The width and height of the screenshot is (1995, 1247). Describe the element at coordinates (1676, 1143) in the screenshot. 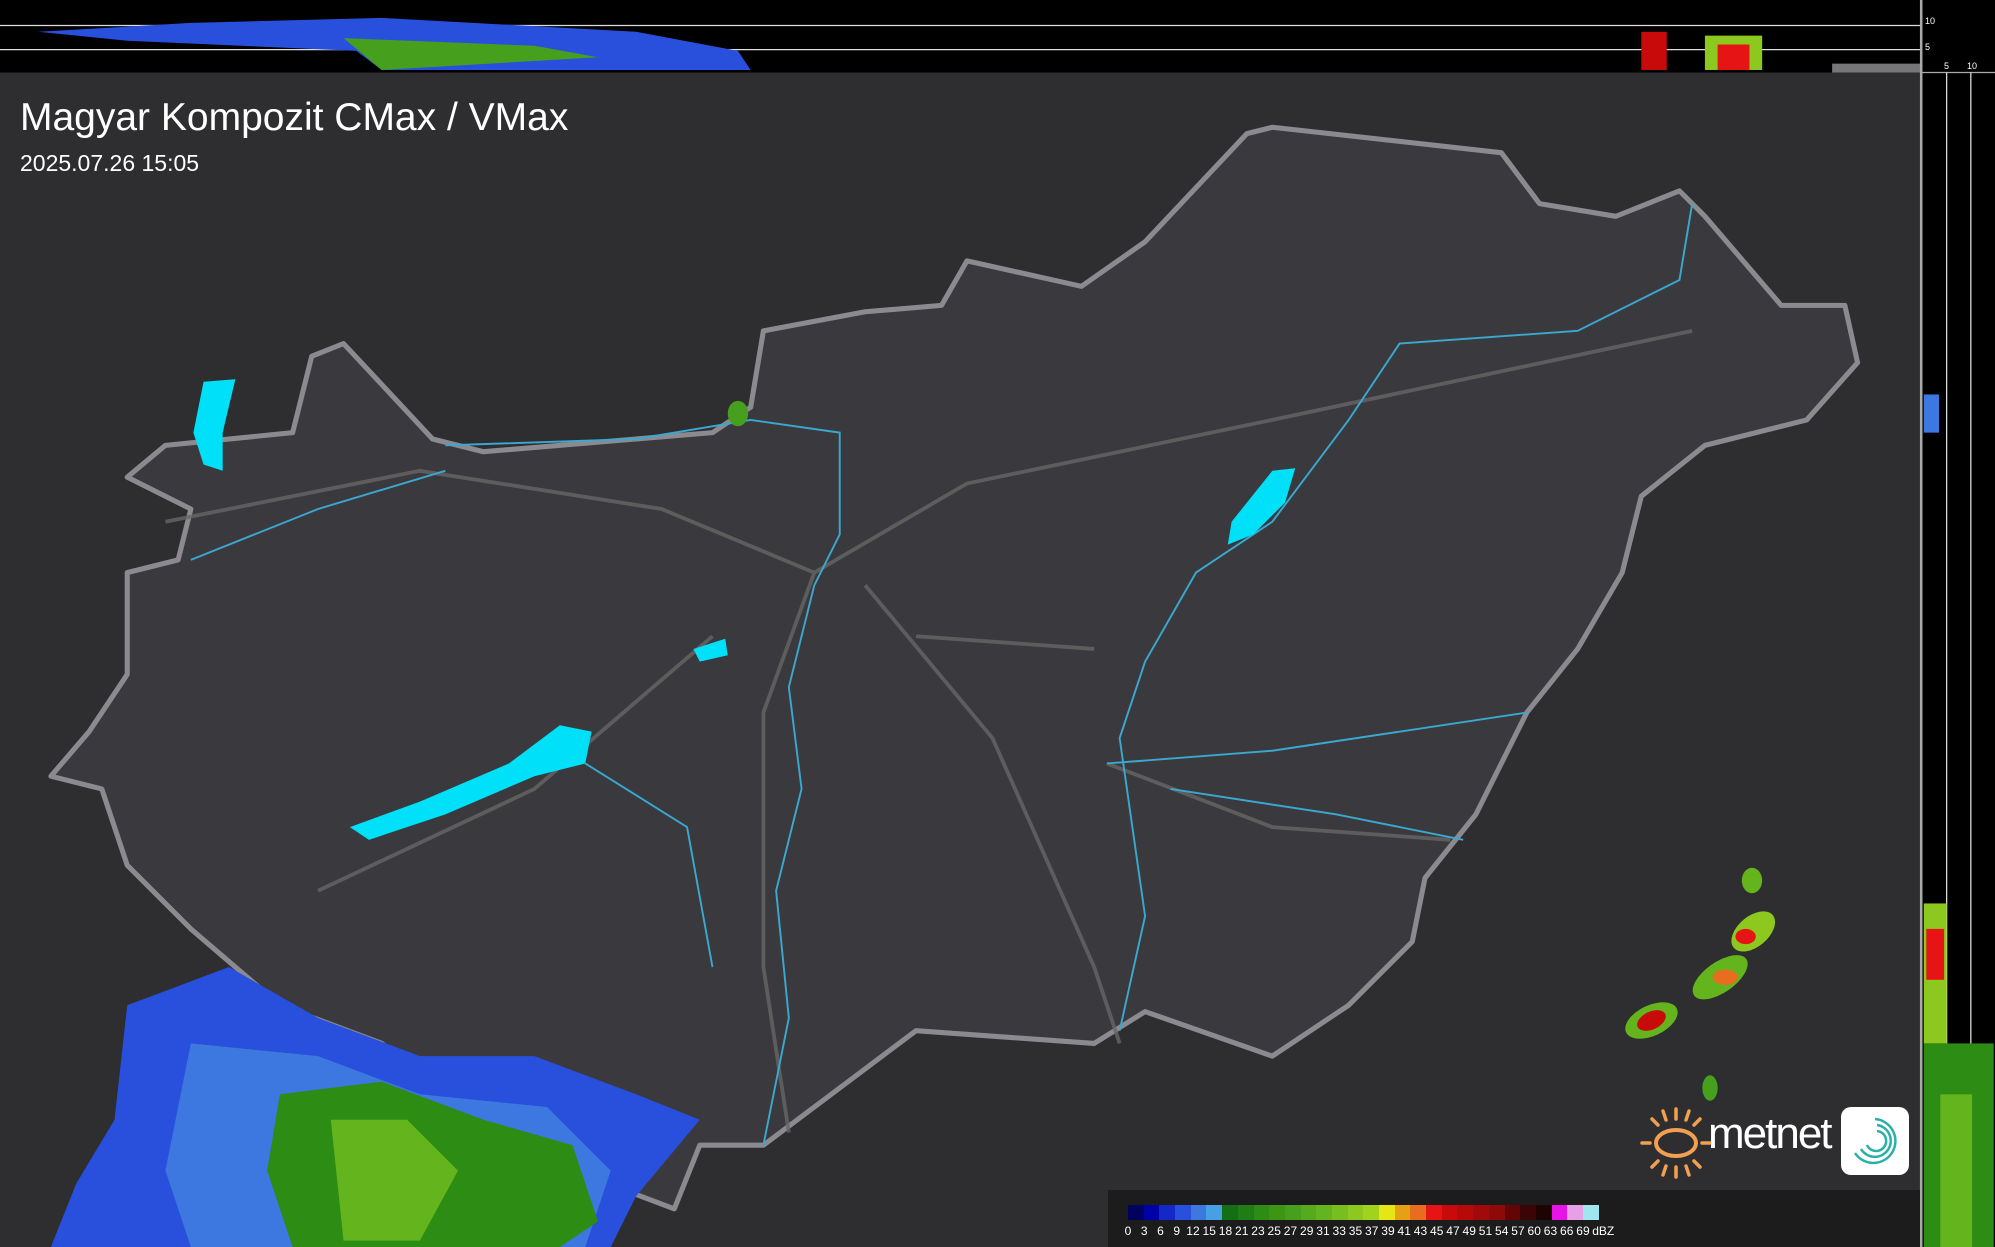

I see `sun-icon` at that location.